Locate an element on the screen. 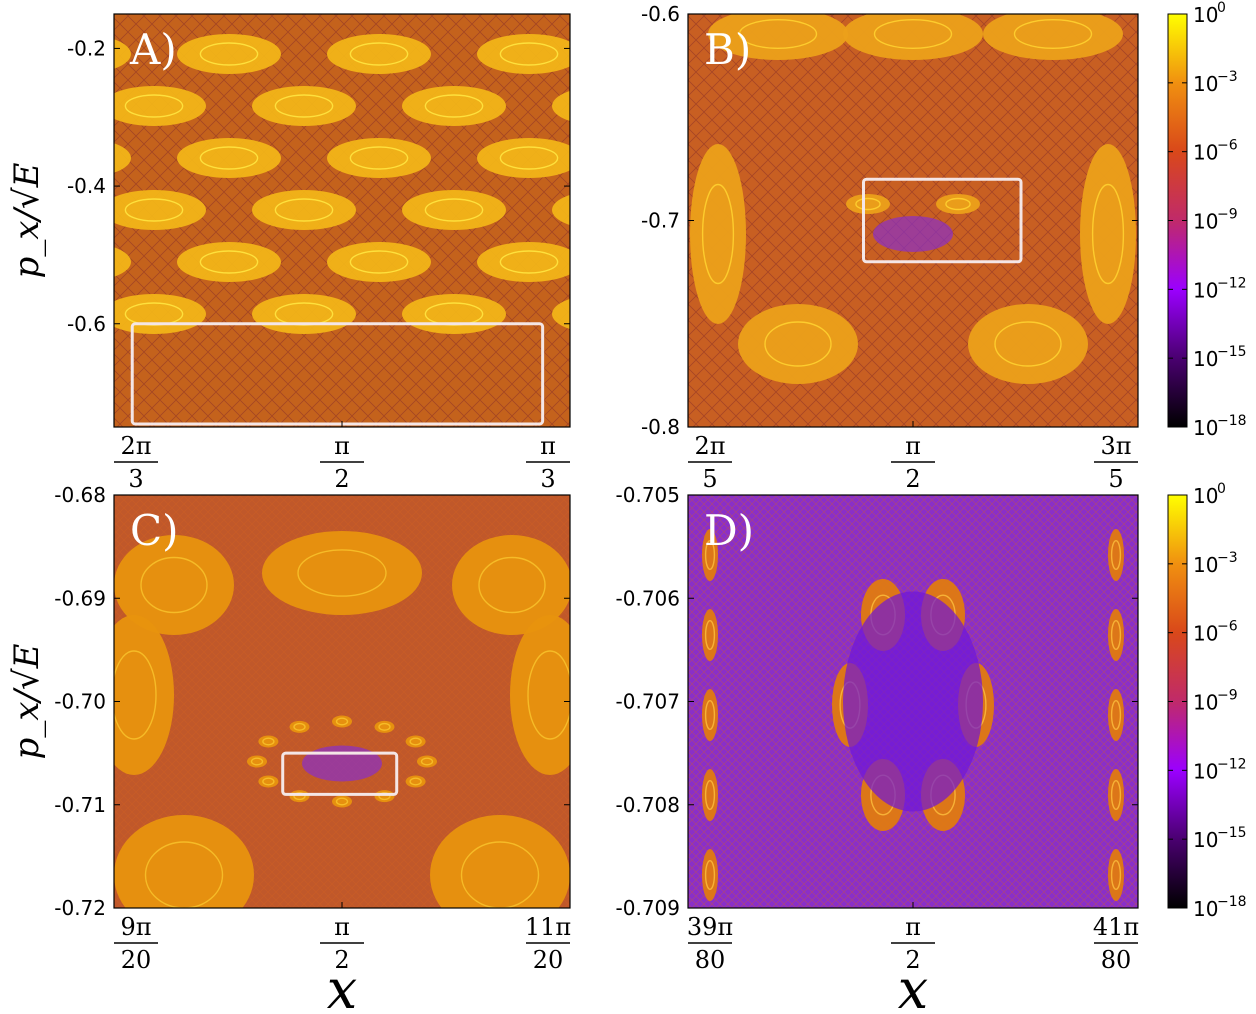  x-tick-denominator: 20 is located at coordinates (136, 960).